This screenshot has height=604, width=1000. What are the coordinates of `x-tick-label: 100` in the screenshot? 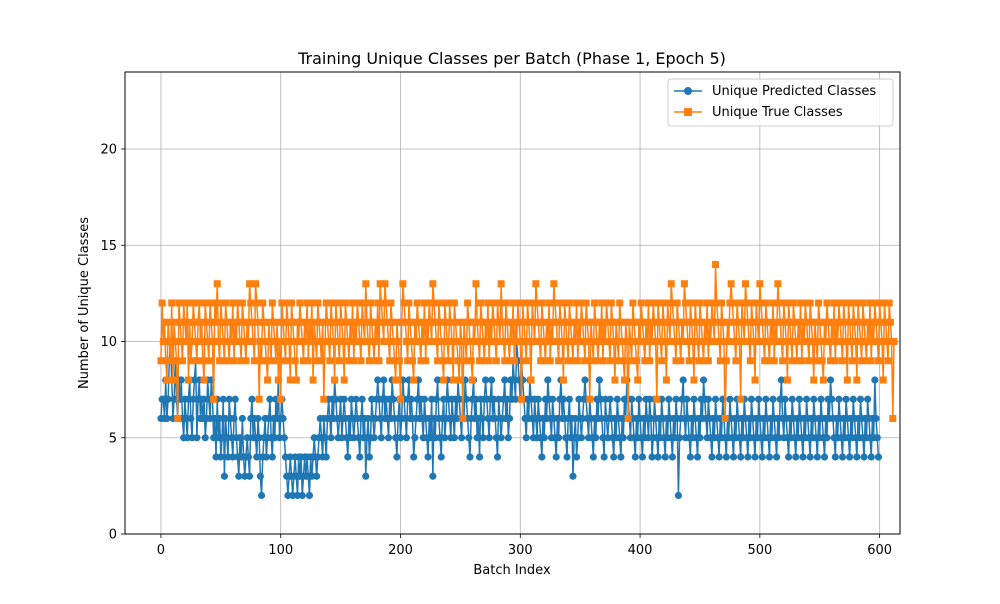 It's located at (280, 550).